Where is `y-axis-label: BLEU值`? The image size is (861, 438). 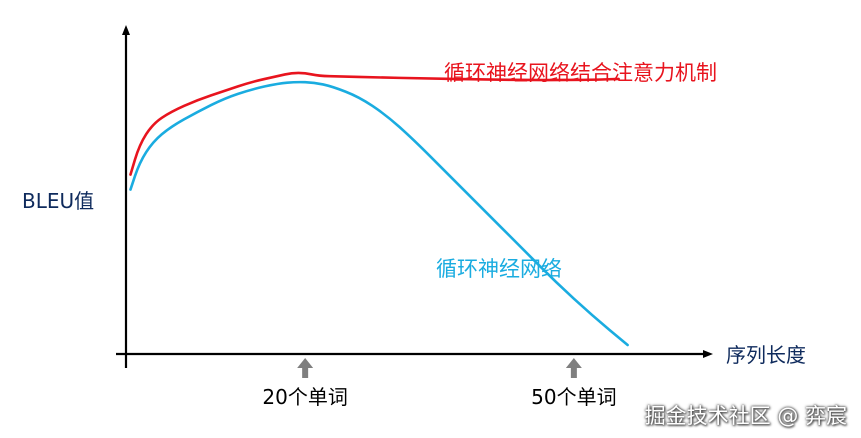
y-axis-label: BLEU值 is located at coordinates (58, 201).